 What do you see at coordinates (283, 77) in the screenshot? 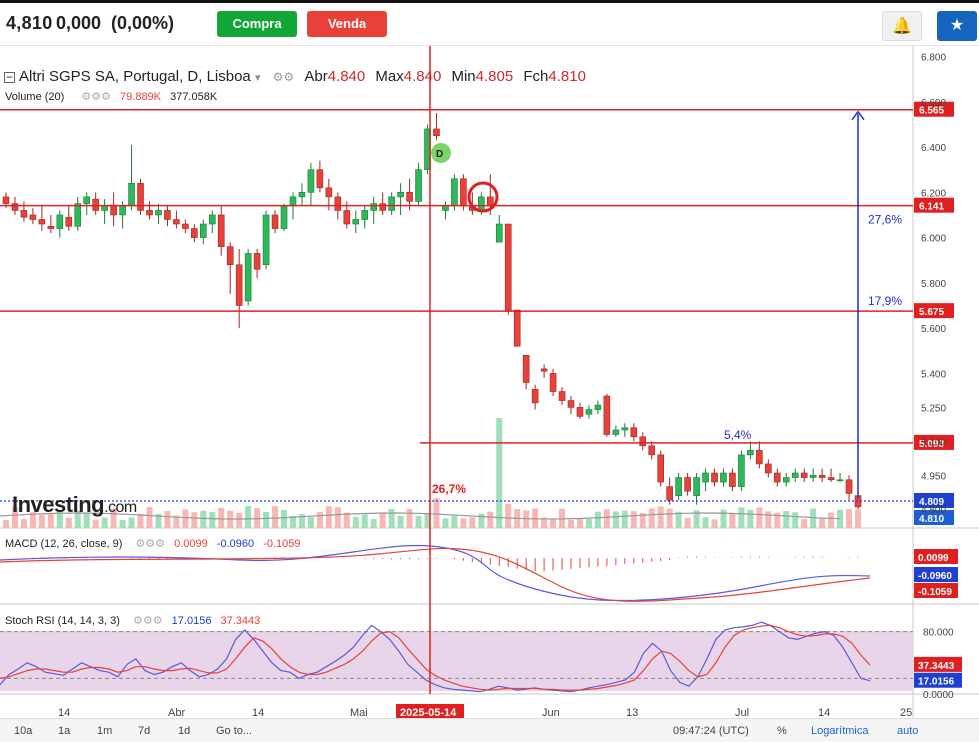
I see `settings-icon: ⚙⚙` at bounding box center [283, 77].